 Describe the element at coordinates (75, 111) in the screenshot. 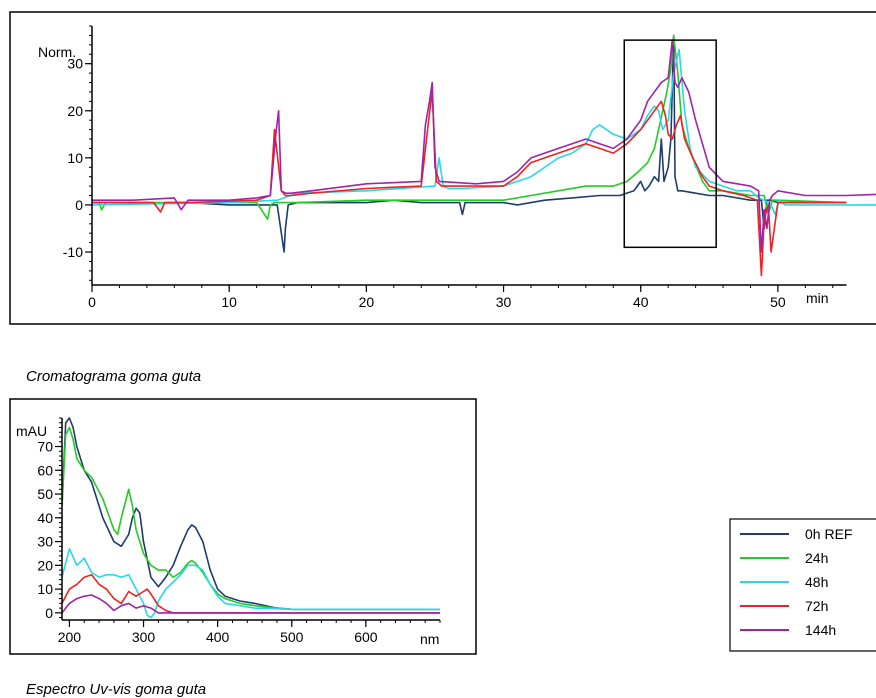

I see `chromatogram-y-tick-label: 20` at that location.